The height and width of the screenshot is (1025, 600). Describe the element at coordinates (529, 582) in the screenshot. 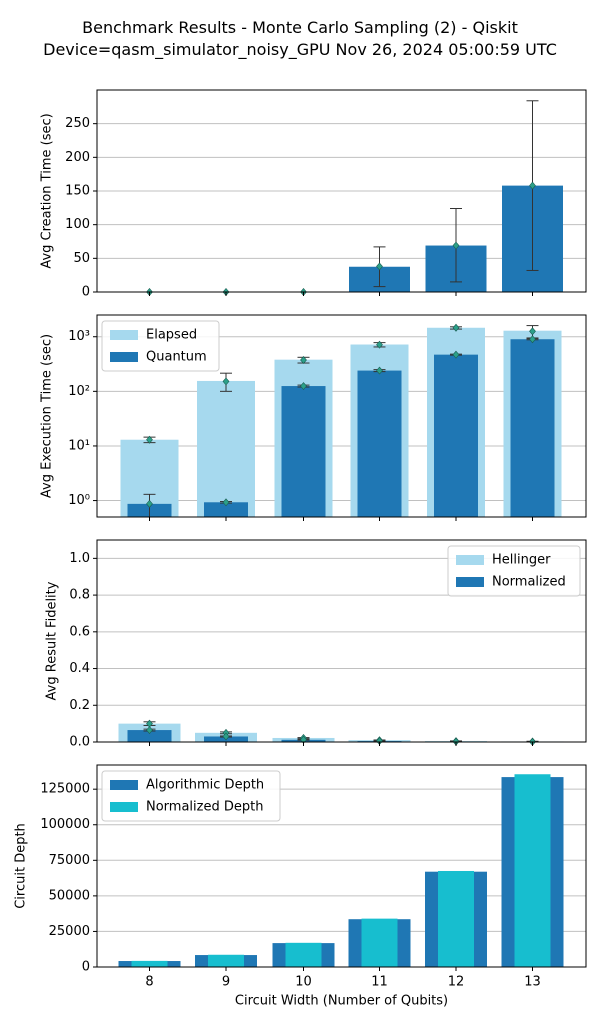

I see `legend-fidelity-label-1: Normalized` at that location.